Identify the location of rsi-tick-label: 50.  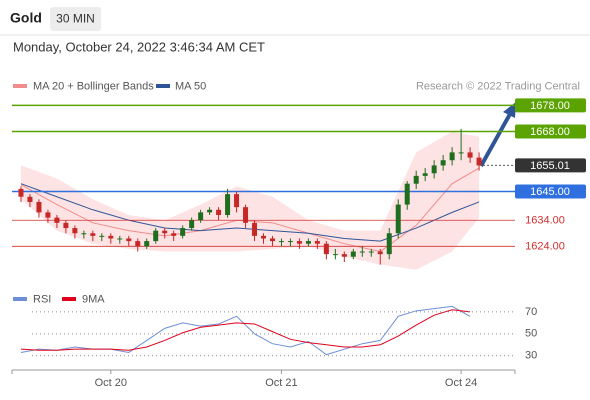
(531, 334).